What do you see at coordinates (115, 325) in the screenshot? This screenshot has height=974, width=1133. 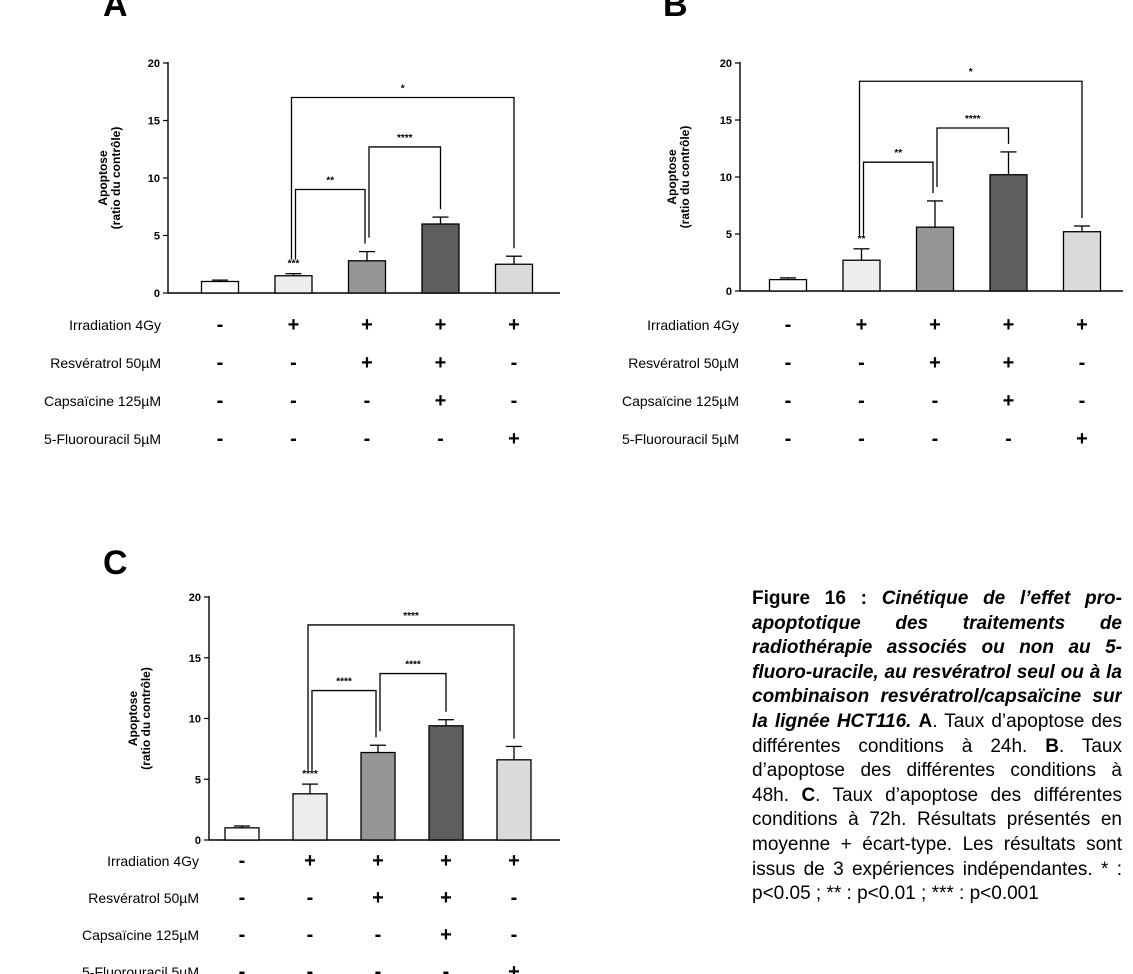 I see `condition-label: Irradiation 4Gy` at bounding box center [115, 325].